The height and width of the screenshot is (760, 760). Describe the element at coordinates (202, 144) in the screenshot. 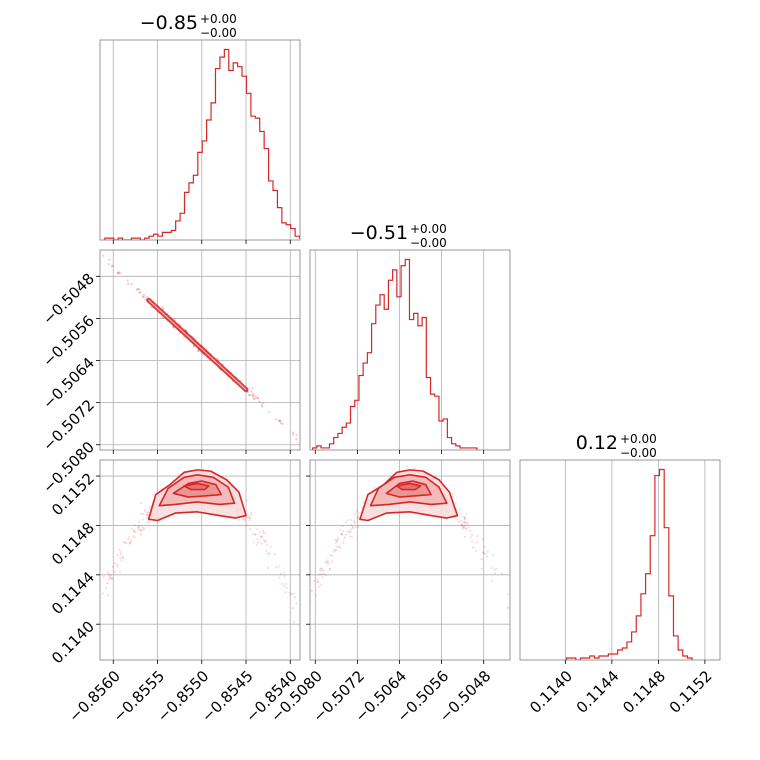

I see `plot-area` at that location.